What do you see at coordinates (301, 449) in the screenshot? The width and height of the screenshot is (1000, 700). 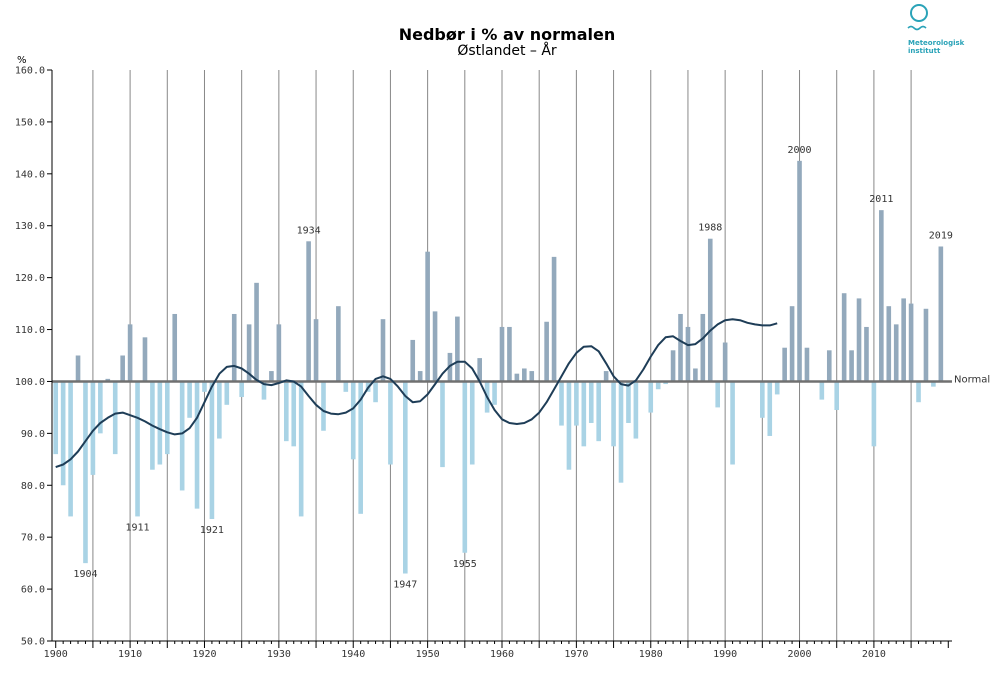 I see `bar-1933` at bounding box center [301, 449].